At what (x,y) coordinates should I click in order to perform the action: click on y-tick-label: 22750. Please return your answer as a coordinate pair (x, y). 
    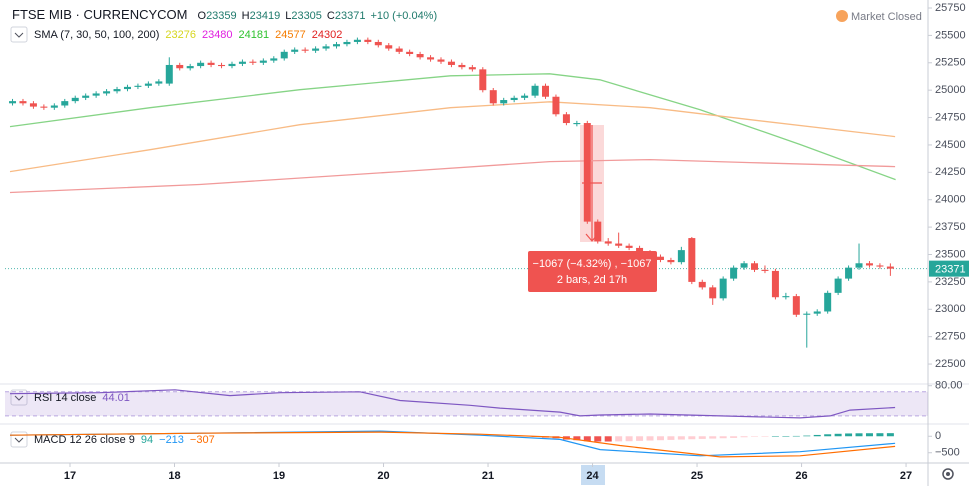
    Looking at the image, I should click on (950, 337).